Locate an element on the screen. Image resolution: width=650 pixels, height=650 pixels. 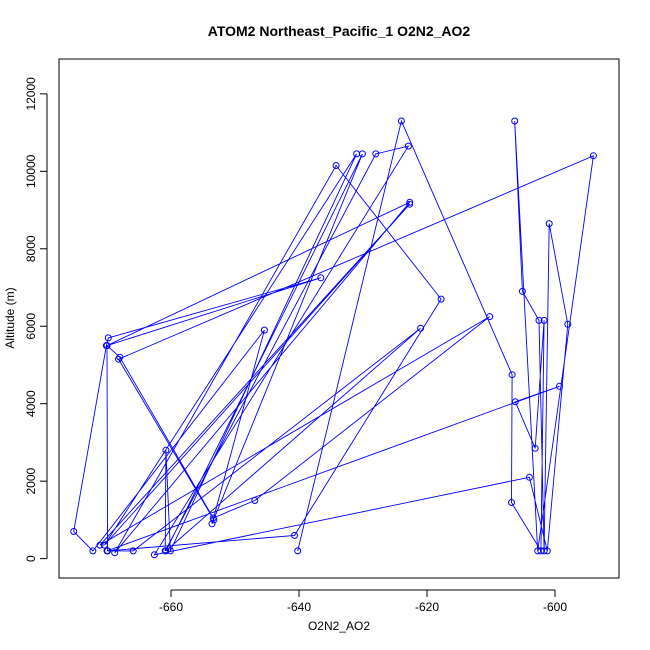
y-tick-label: 2000 is located at coordinates (31, 481).